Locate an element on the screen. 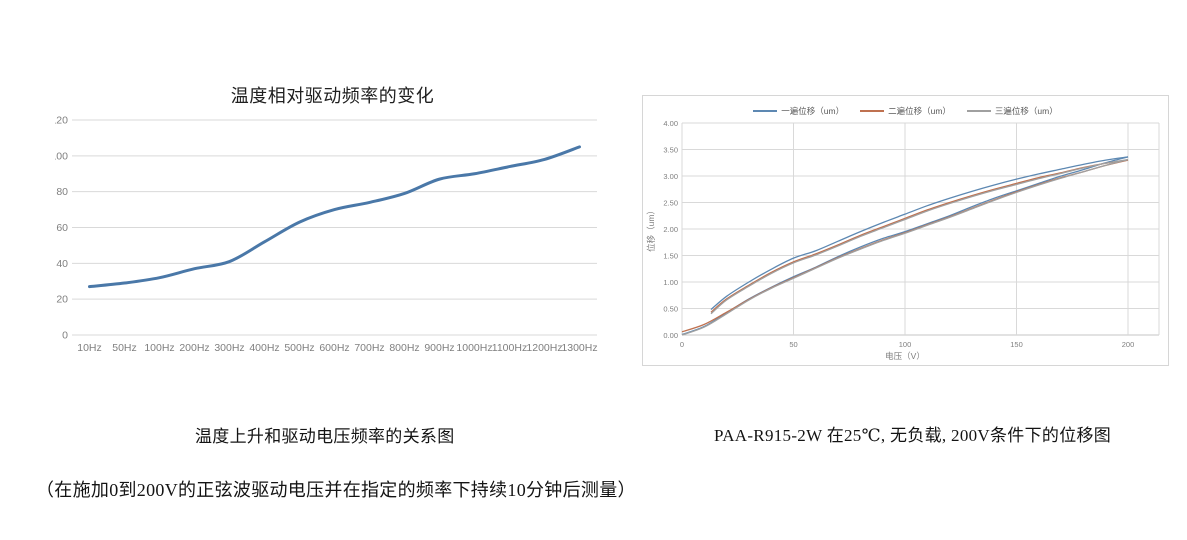 The width and height of the screenshot is (1187, 540). left-xtick: 200Hz is located at coordinates (194, 348).